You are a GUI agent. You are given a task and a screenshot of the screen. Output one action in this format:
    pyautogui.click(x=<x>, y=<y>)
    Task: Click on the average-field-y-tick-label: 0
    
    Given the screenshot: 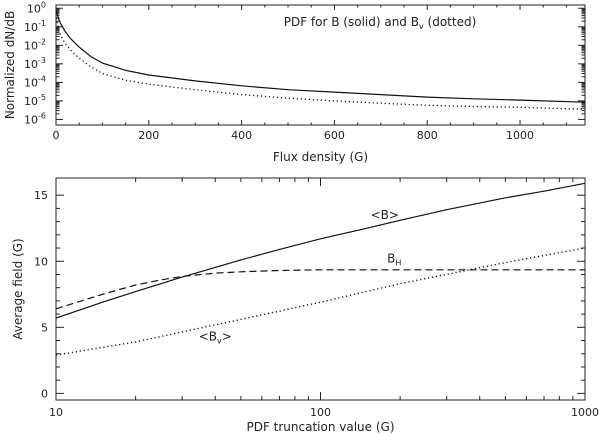 What is the action you would take?
    pyautogui.click(x=44, y=393)
    